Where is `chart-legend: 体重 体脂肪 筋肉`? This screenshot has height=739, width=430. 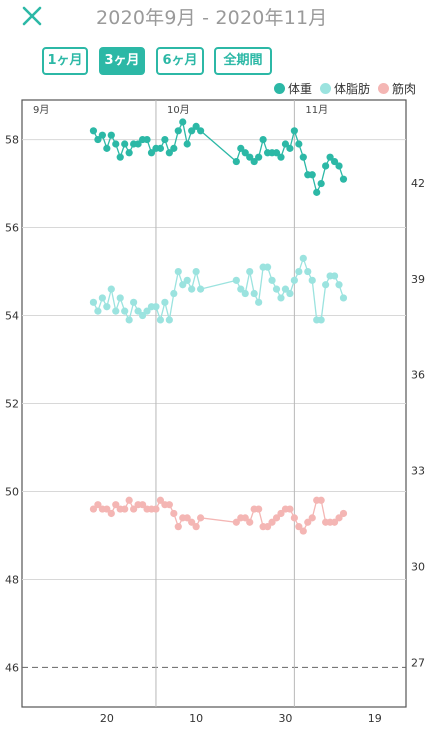
chart-legend: 体重 体脂肪 筋肉 is located at coordinates (344, 88).